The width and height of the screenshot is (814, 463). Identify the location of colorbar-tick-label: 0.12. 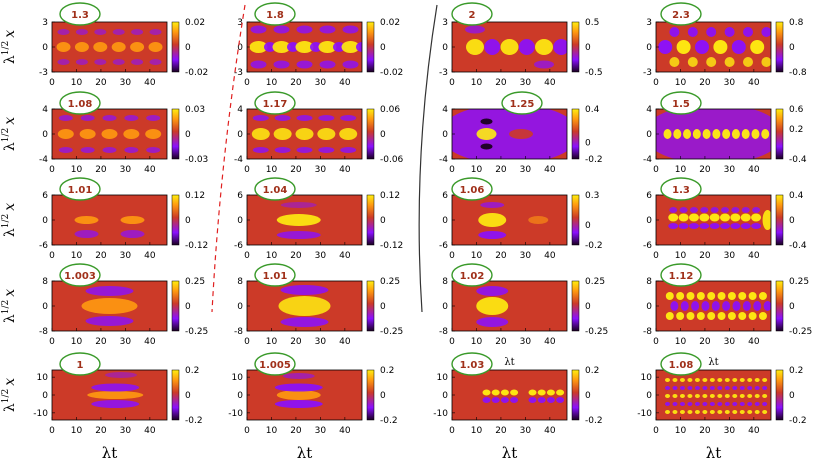
(390, 196).